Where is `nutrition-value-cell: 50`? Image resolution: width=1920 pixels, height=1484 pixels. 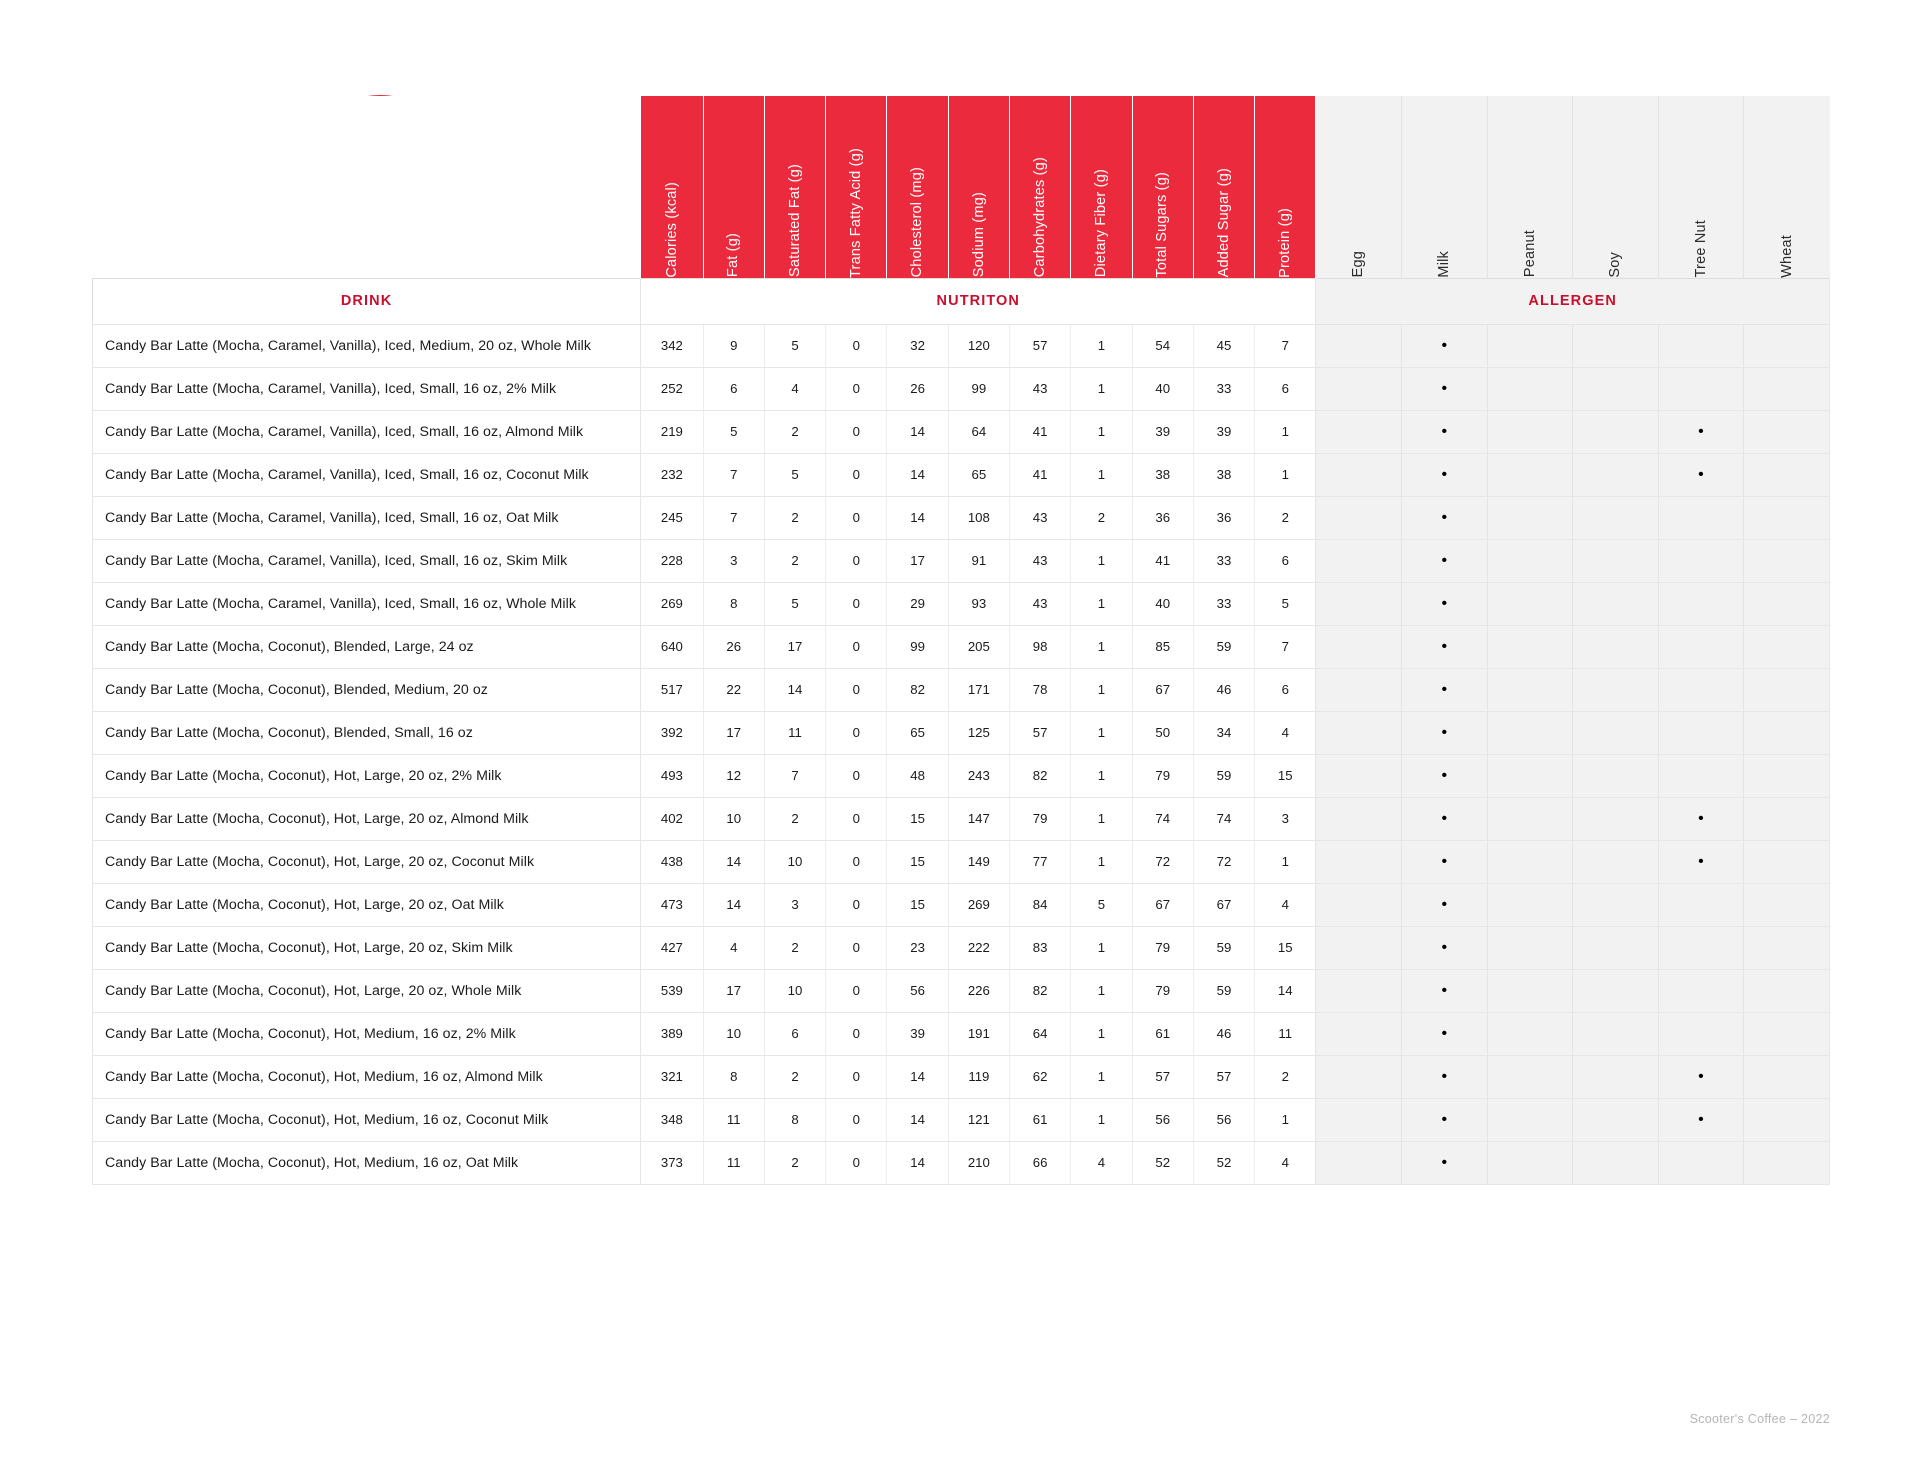
nutrition-value-cell: 50 is located at coordinates (1163, 733).